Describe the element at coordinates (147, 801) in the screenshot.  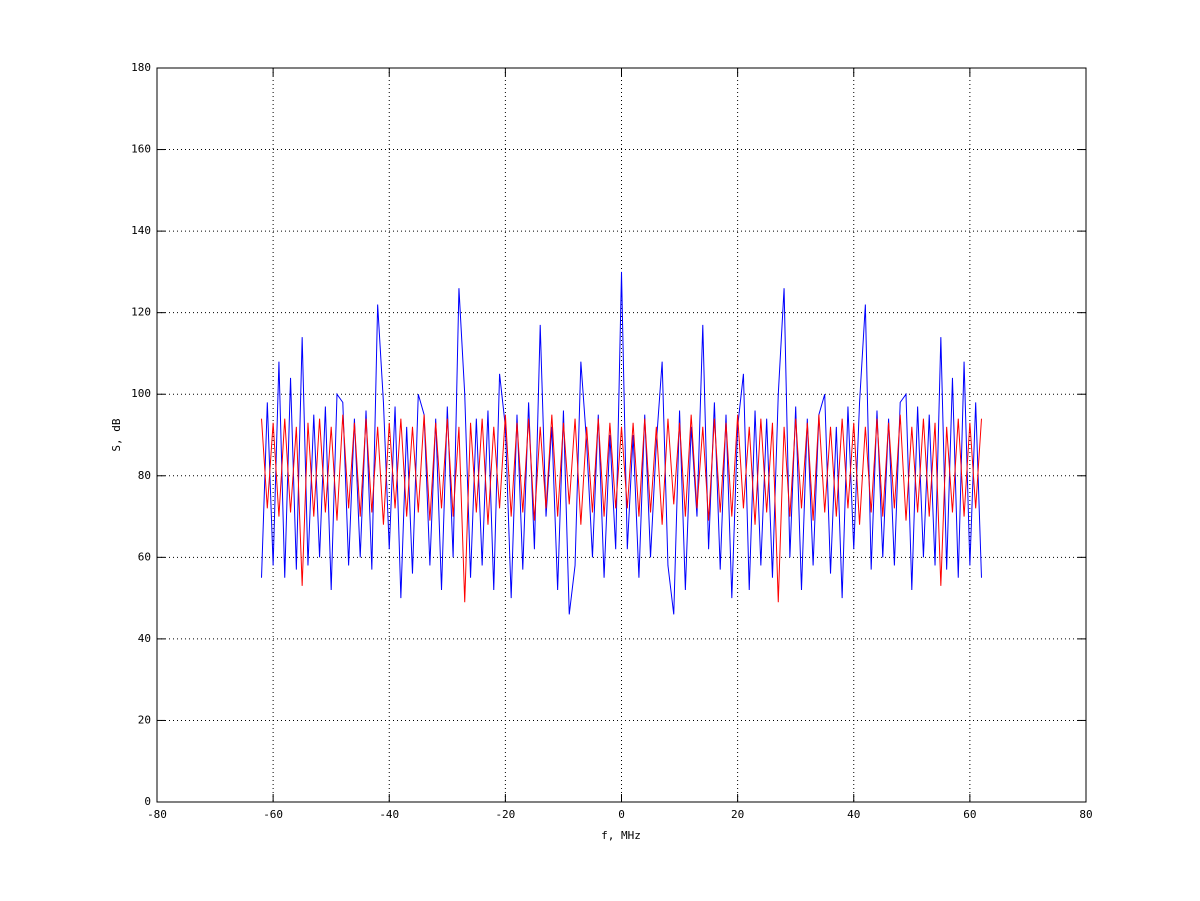
I see `y-tick-label: 0` at that location.